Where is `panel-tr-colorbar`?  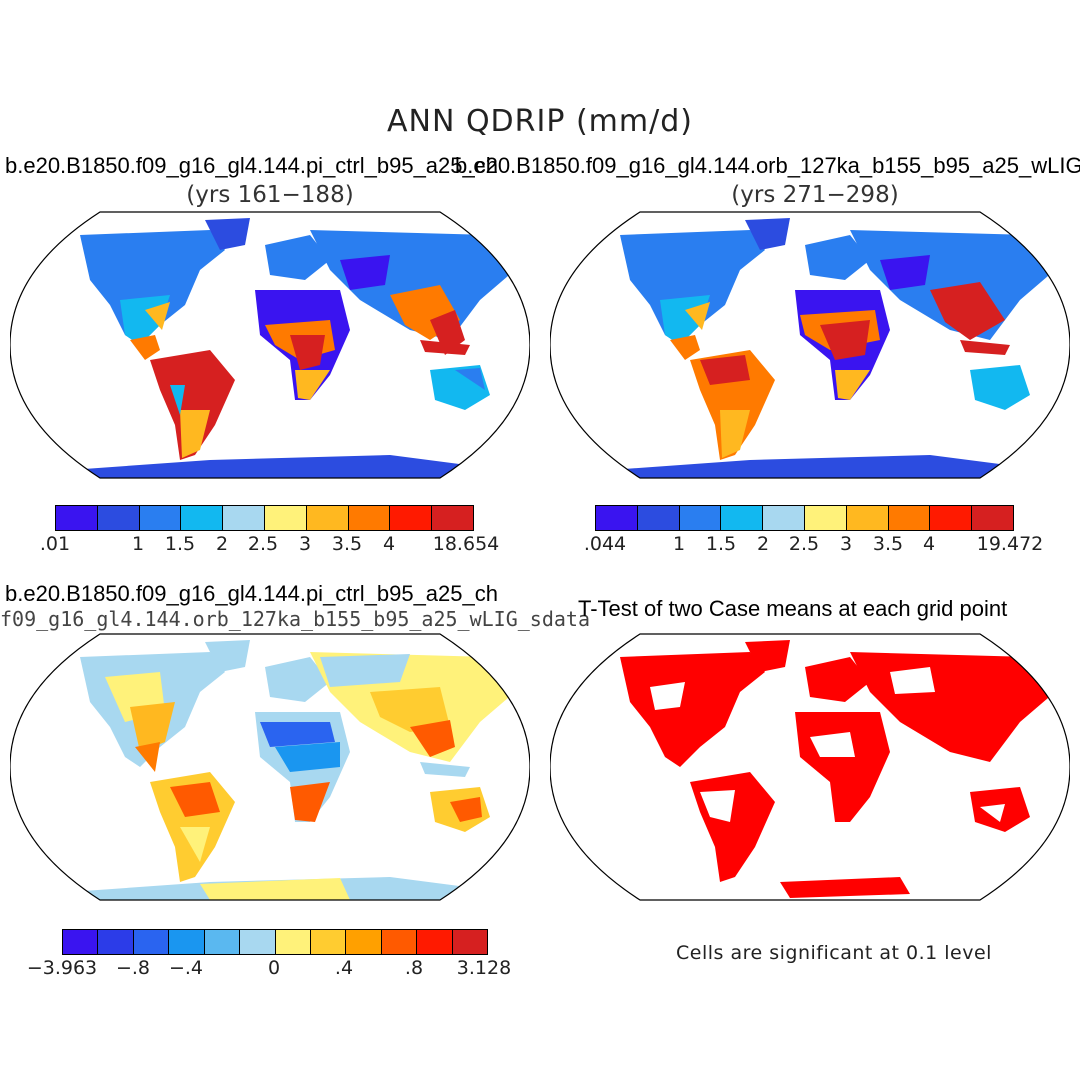
panel-tr-colorbar is located at coordinates (804, 518).